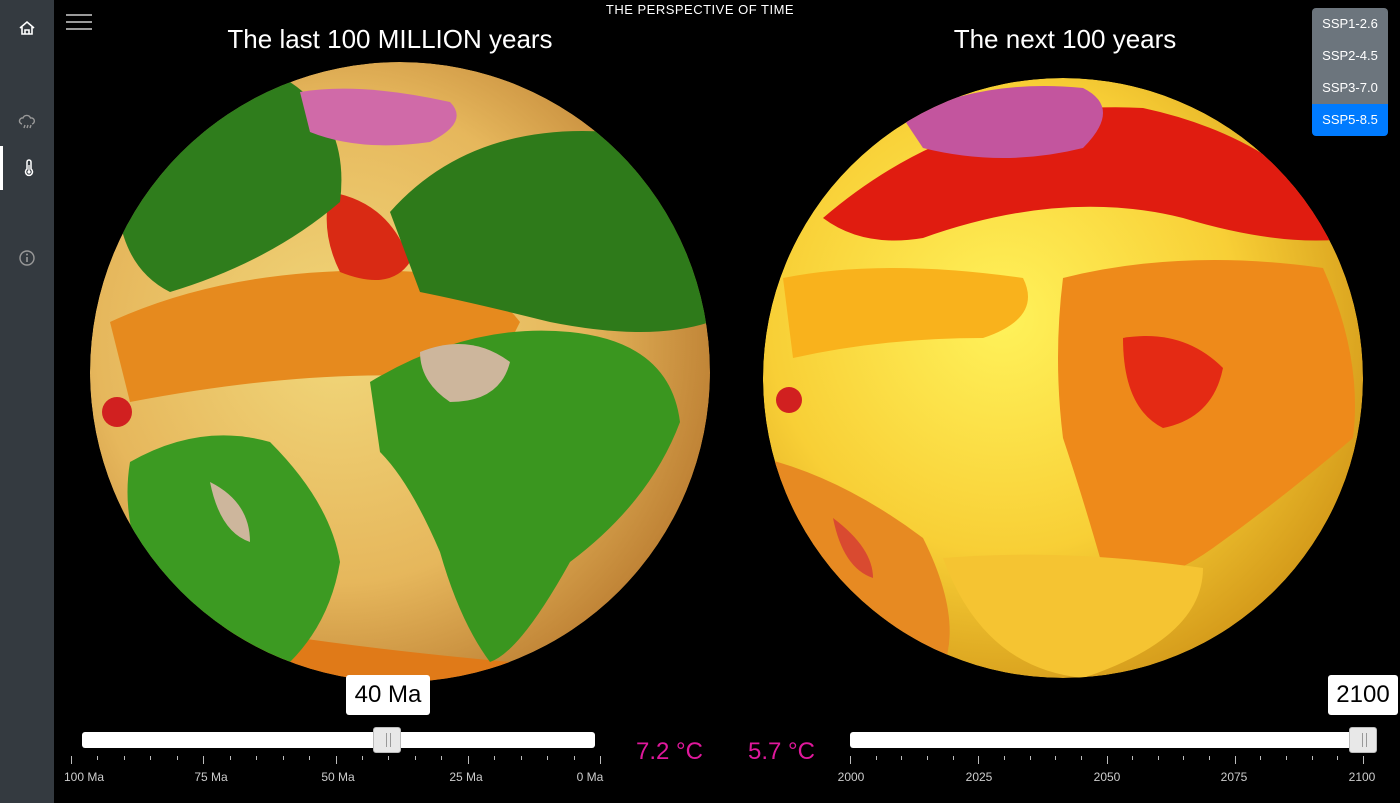 This screenshot has height=803, width=1400. Describe the element at coordinates (211, 777) in the screenshot. I see `left-tick-label: 75 Ma` at that location.